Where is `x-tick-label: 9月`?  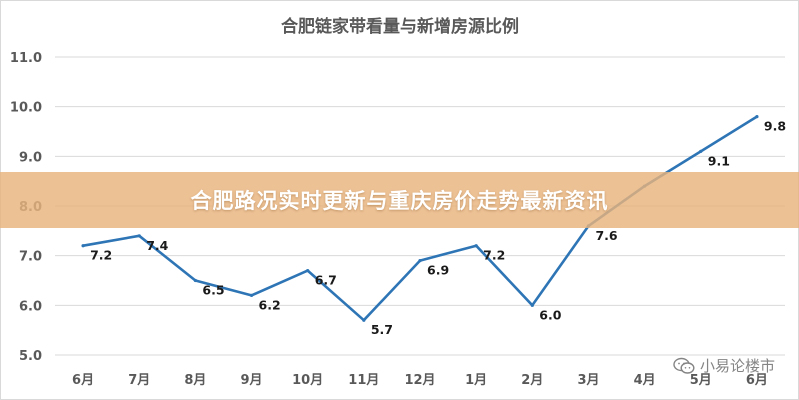 x-tick-label: 9月 is located at coordinates (252, 380).